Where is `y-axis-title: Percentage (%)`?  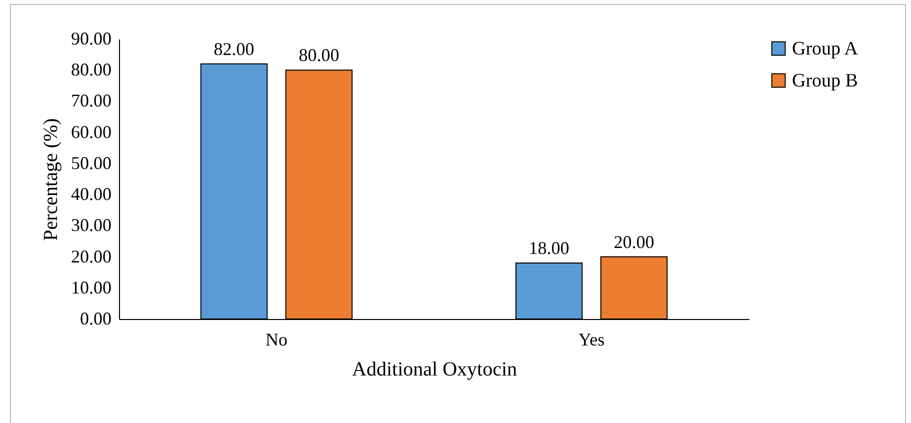 y-axis-title: Percentage (%) is located at coordinates (51, 179).